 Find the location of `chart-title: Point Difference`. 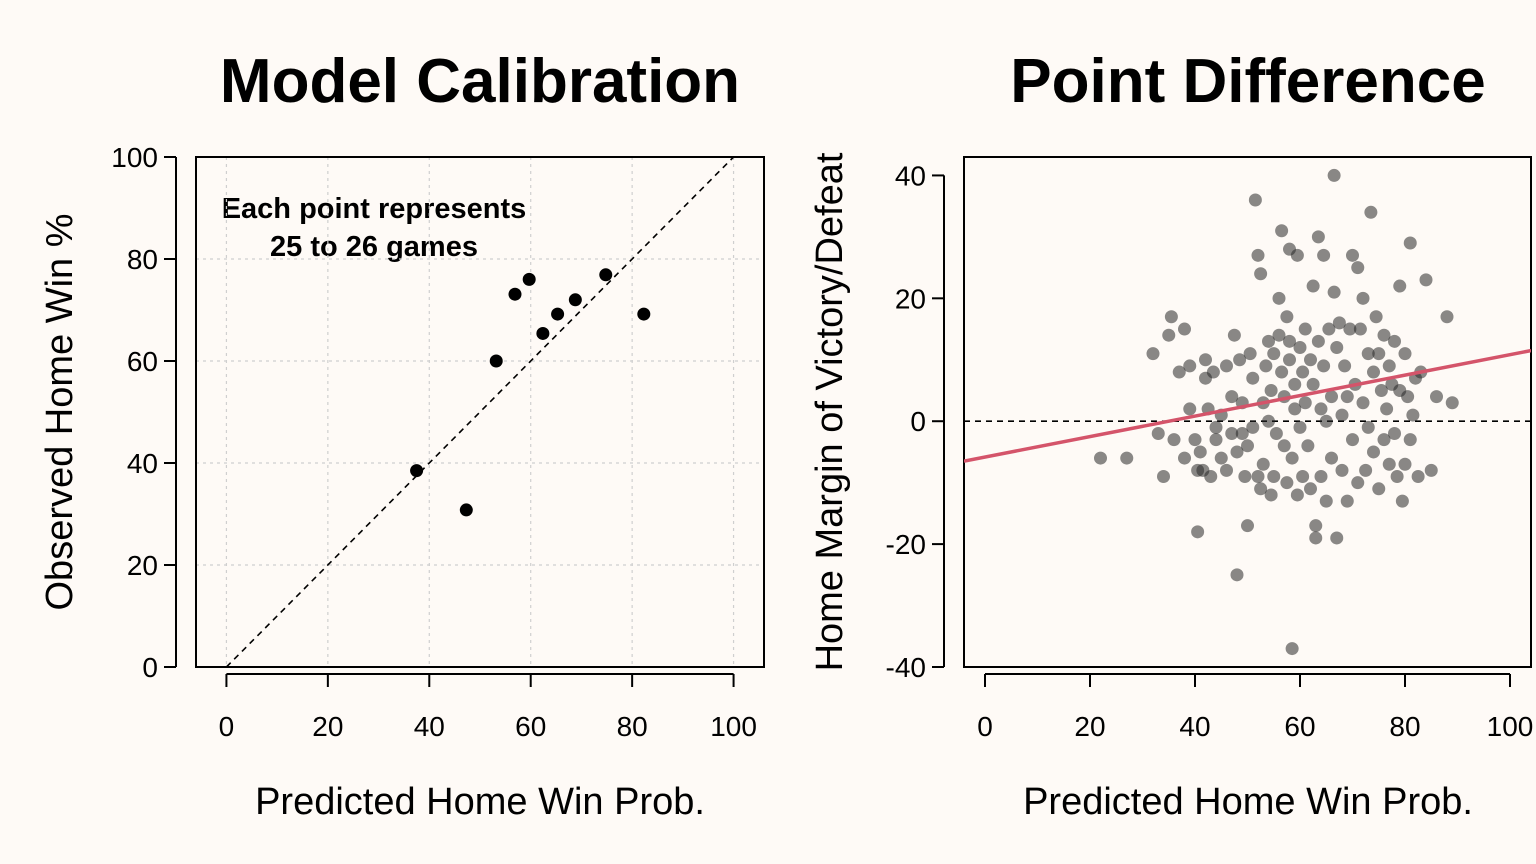

chart-title: Point Difference is located at coordinates (1247, 81).